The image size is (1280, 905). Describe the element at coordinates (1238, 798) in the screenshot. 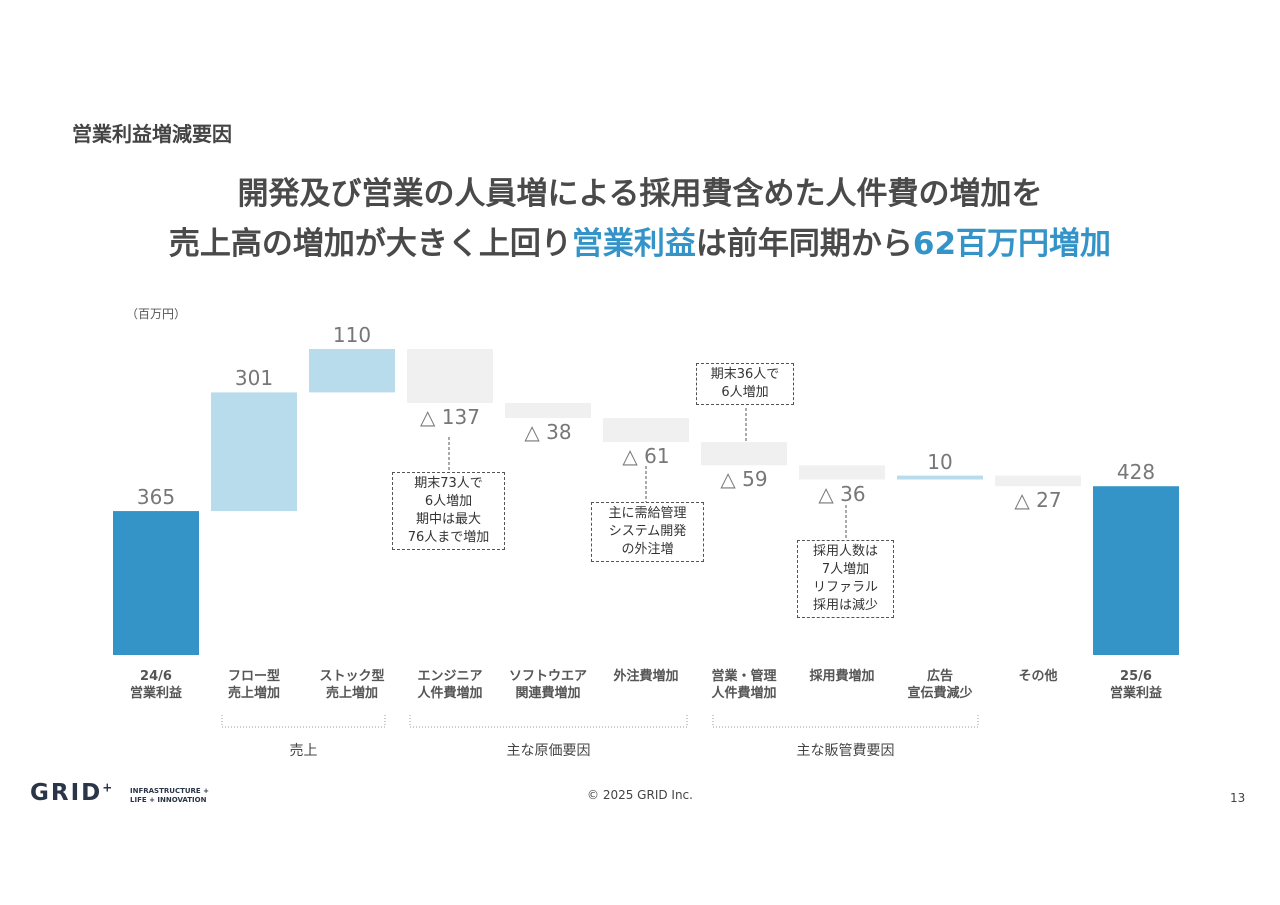

I see `page-number: 13` at that location.